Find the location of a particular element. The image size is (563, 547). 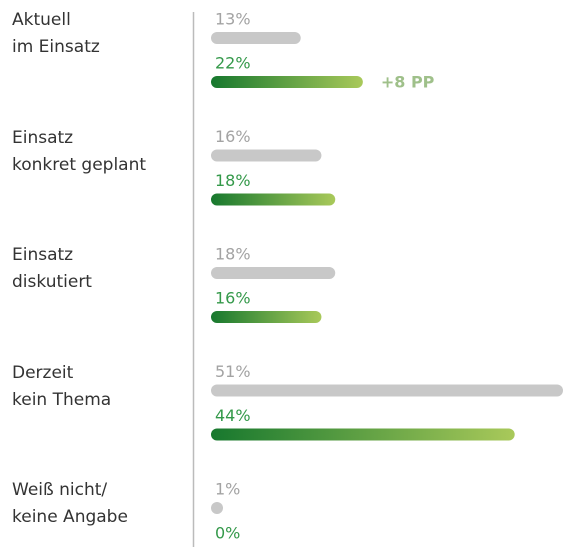

value-label: 51% is located at coordinates (233, 371).